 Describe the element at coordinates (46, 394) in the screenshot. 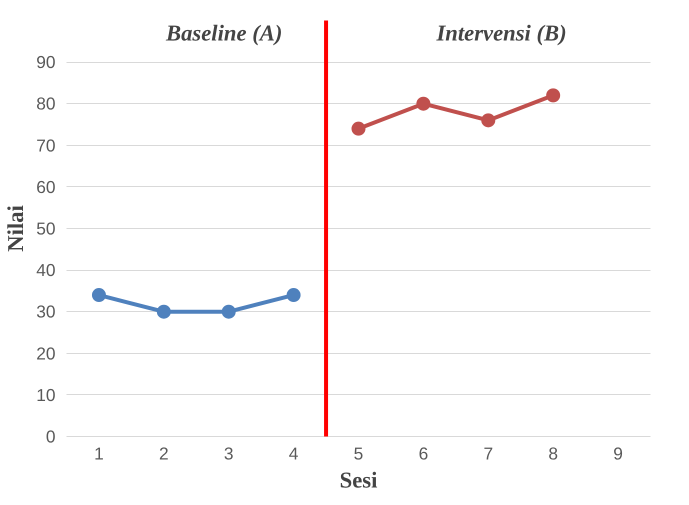

I see `y-tick-label: 10` at that location.